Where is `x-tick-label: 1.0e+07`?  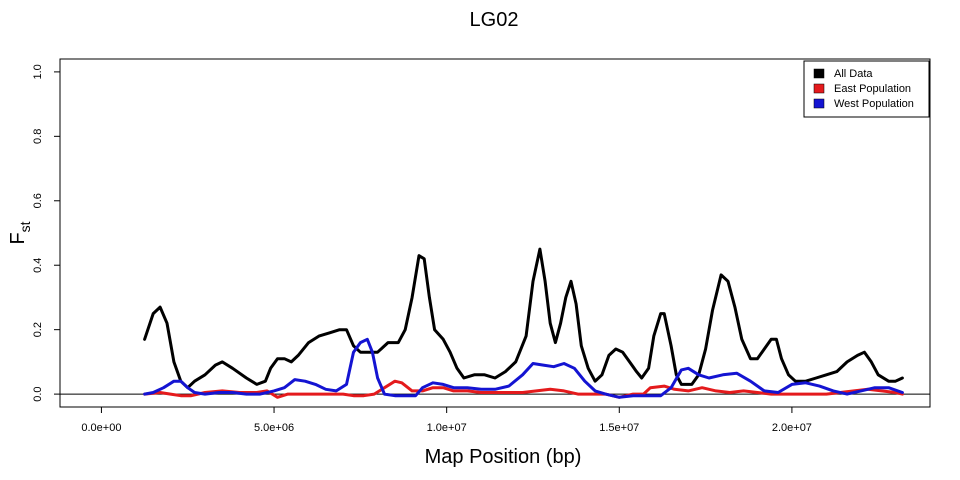
x-tick-label: 1.0e+07 is located at coordinates (447, 428).